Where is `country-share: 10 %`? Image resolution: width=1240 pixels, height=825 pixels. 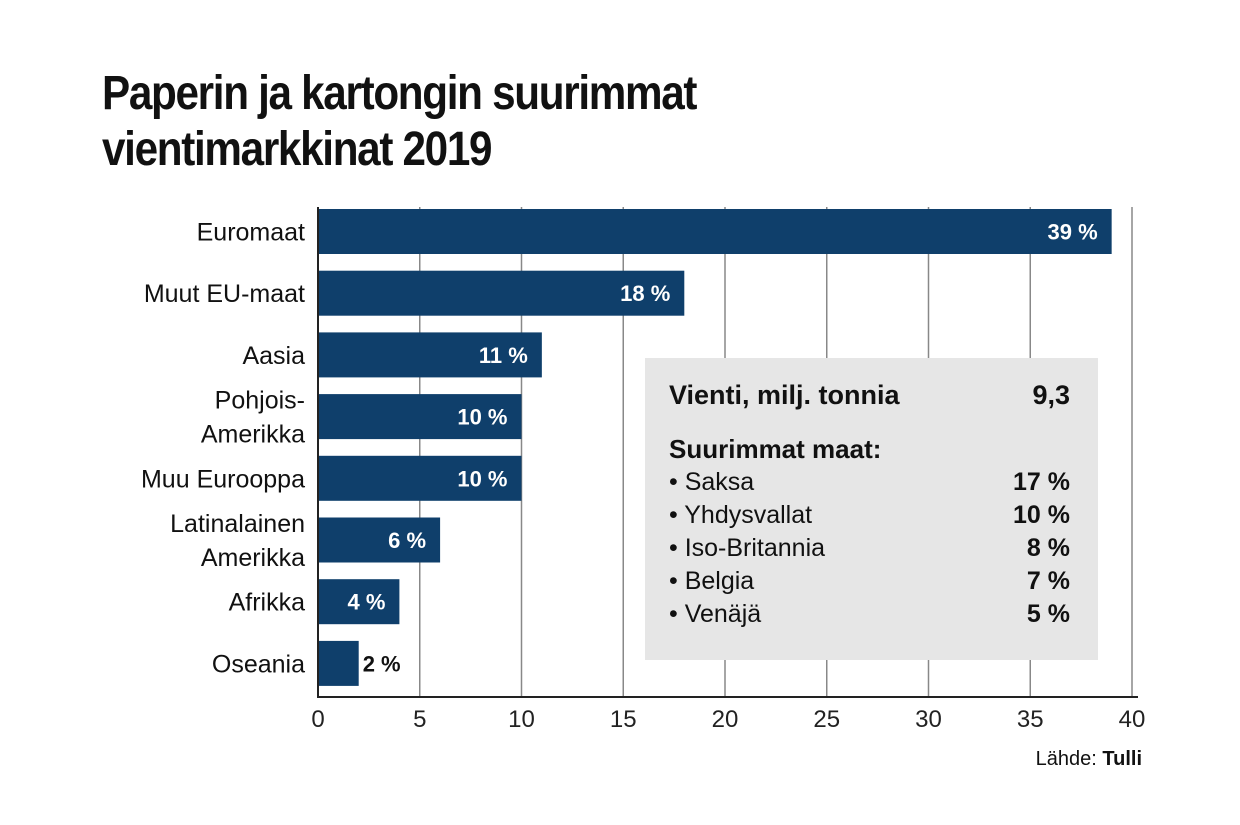 country-share: 10 % is located at coordinates (1041, 515).